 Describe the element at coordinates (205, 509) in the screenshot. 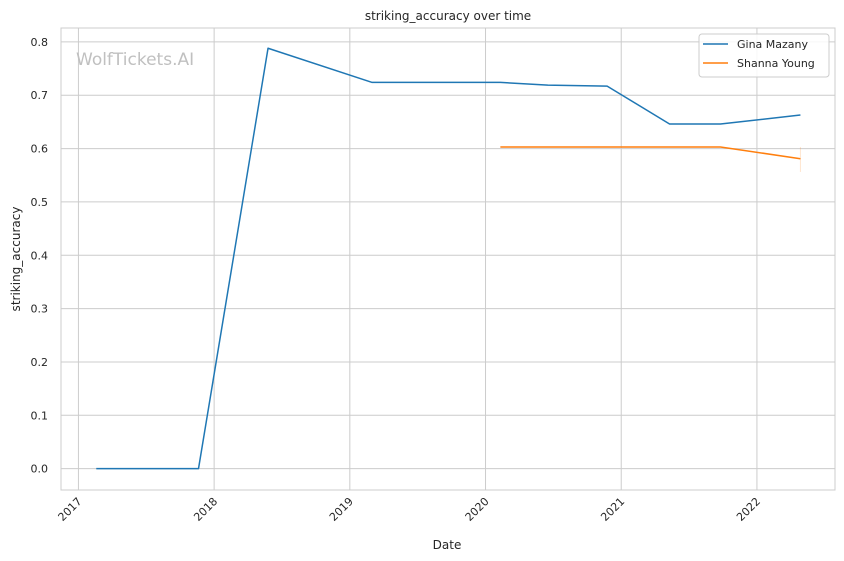

I see `x-tick-label: 2018` at that location.